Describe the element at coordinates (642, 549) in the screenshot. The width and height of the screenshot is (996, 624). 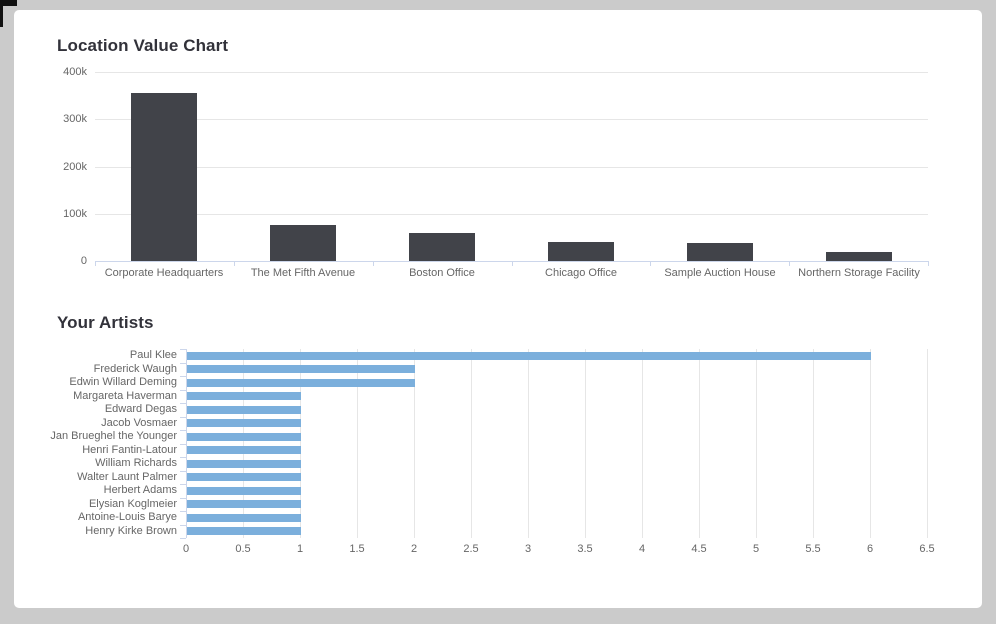
I see `x-axis-tick-label: 4` at that location.